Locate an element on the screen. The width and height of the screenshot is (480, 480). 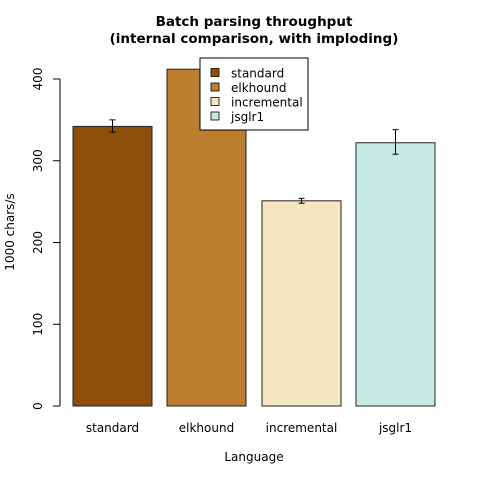
x-tick-labels: standard elkhound incremental jsglr1 is located at coordinates (249, 428).